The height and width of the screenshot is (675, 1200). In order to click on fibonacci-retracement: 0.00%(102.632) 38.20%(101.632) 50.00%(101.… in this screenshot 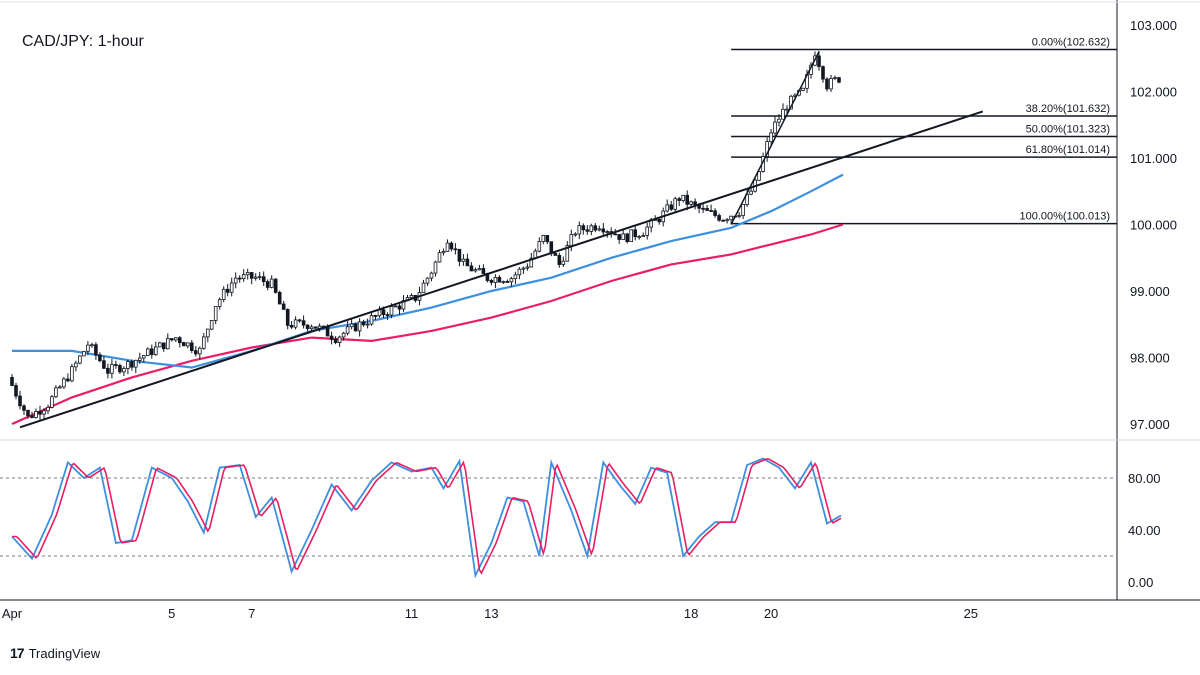, I will do `click(924, 130)`.